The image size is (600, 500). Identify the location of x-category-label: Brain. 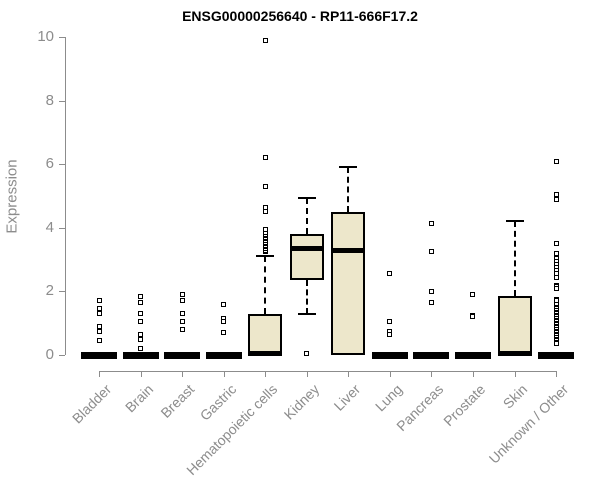
(138, 398).